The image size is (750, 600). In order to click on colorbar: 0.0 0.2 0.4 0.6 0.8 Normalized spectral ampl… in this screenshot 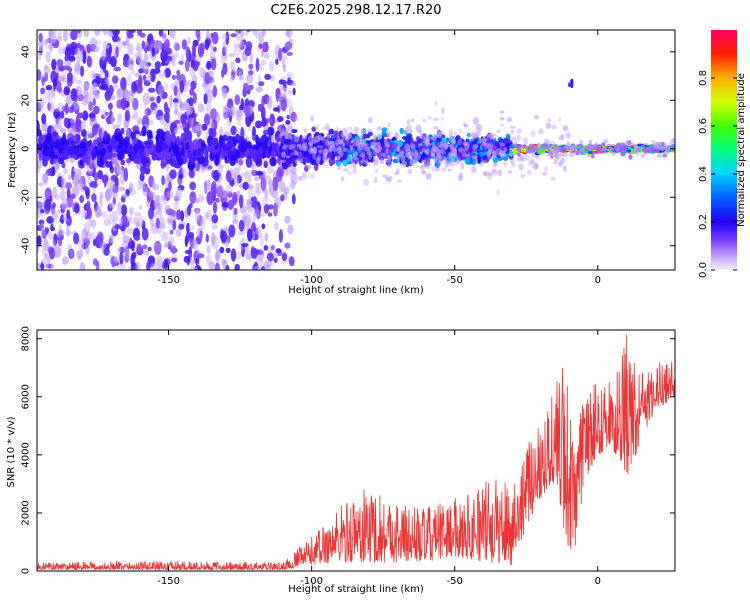, I will do `click(722, 154)`.